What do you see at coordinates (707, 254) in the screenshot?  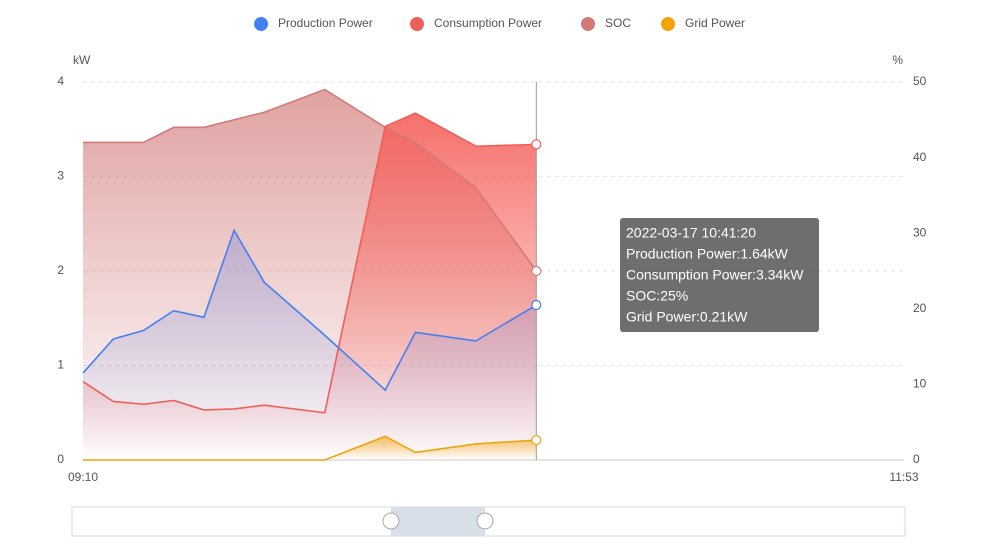 I see `tooltip-line: Production Power:1.64kW` at bounding box center [707, 254].